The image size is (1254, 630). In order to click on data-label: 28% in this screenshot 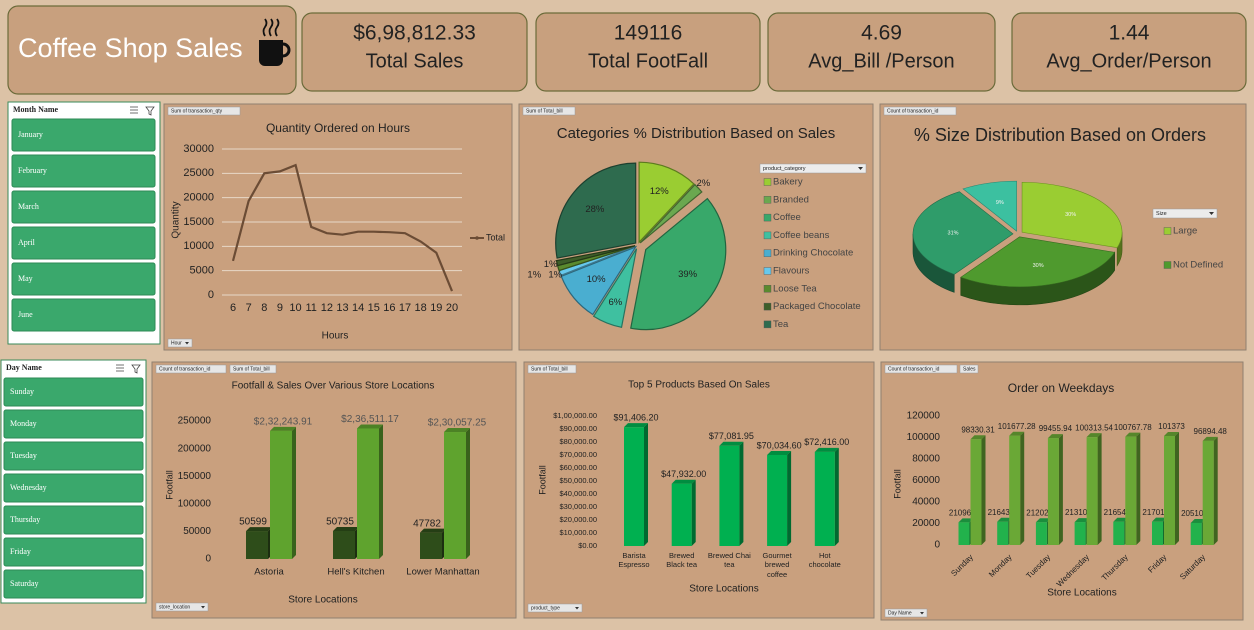, I will do `click(595, 209)`.